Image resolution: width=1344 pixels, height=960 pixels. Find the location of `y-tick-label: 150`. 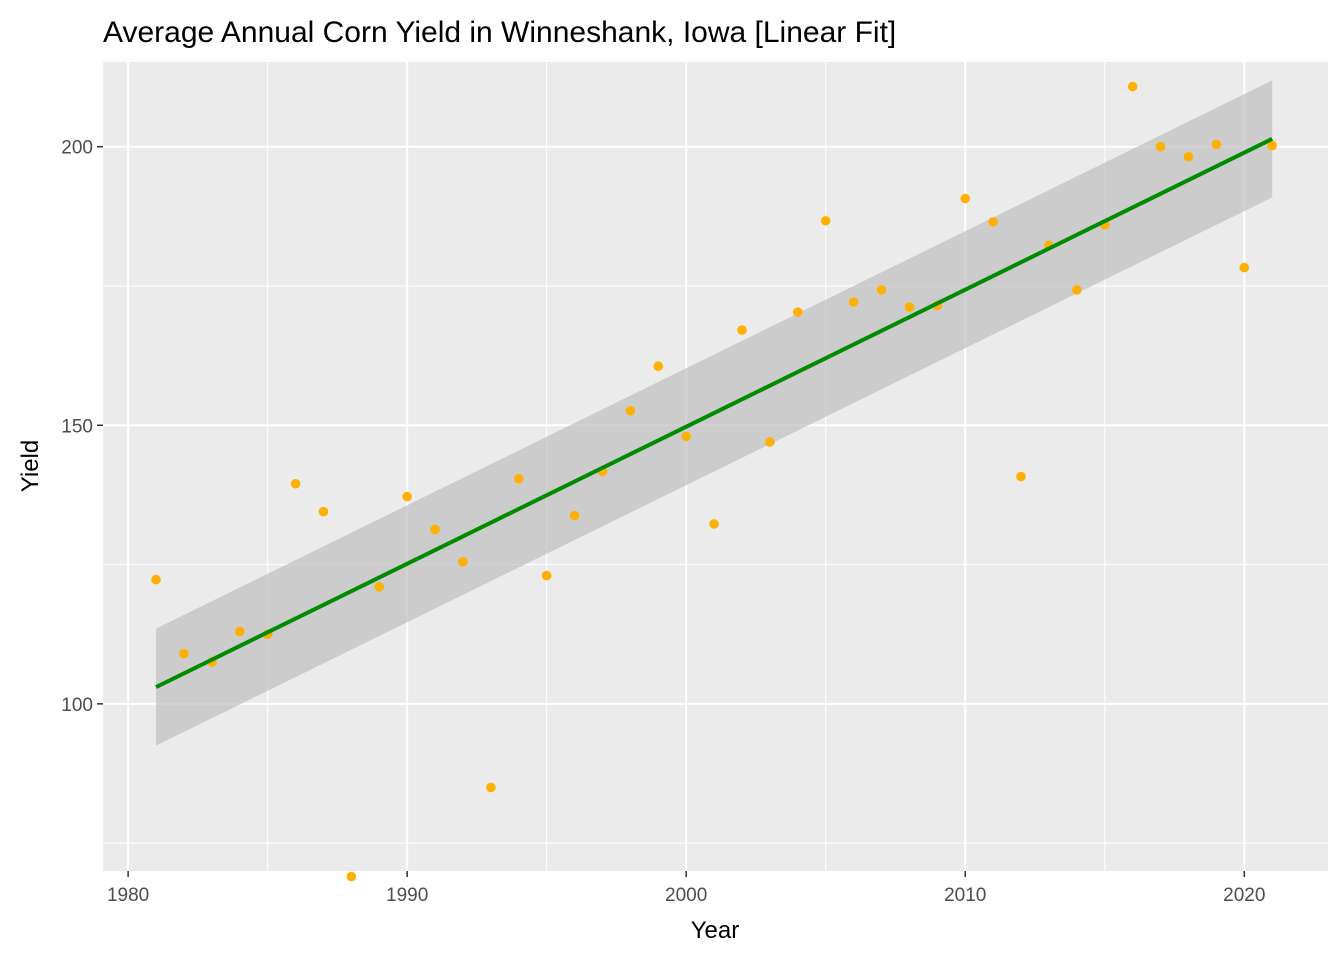

y-tick-label: 150 is located at coordinates (77, 426).